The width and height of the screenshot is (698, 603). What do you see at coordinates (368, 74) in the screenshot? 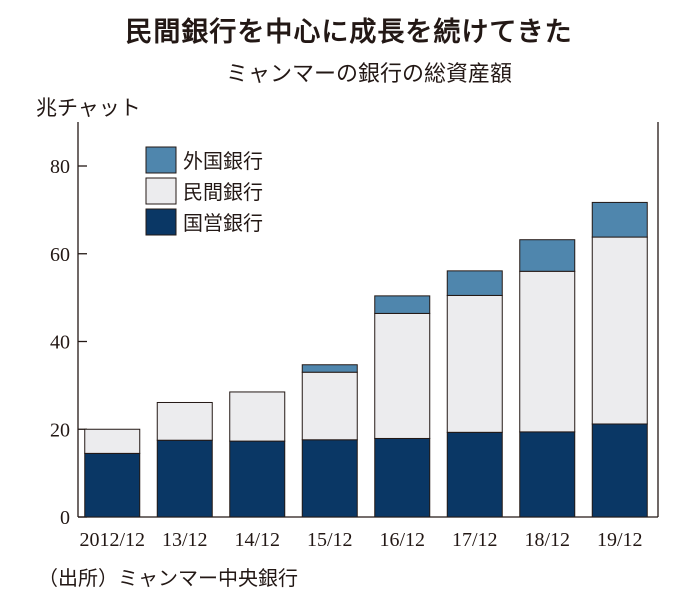
I see `chart-subtitle: ミャンマーの銀行の総資産額` at bounding box center [368, 74].